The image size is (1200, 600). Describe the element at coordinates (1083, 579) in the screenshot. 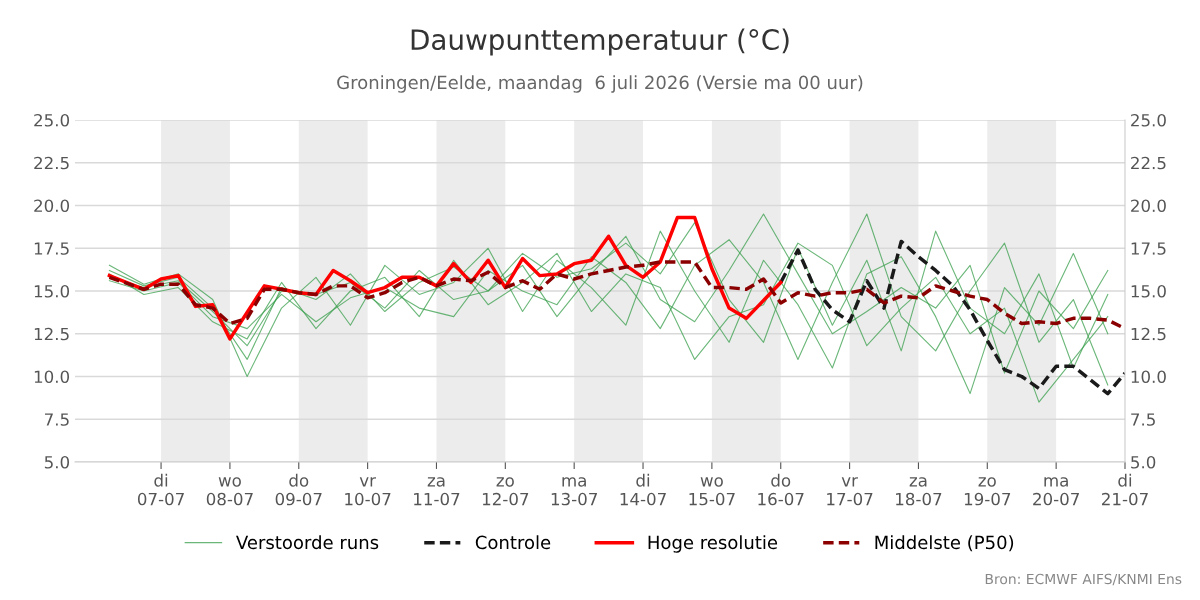

I see `text: Bron: ECMWF AIFS/KNMI Ens` at that location.